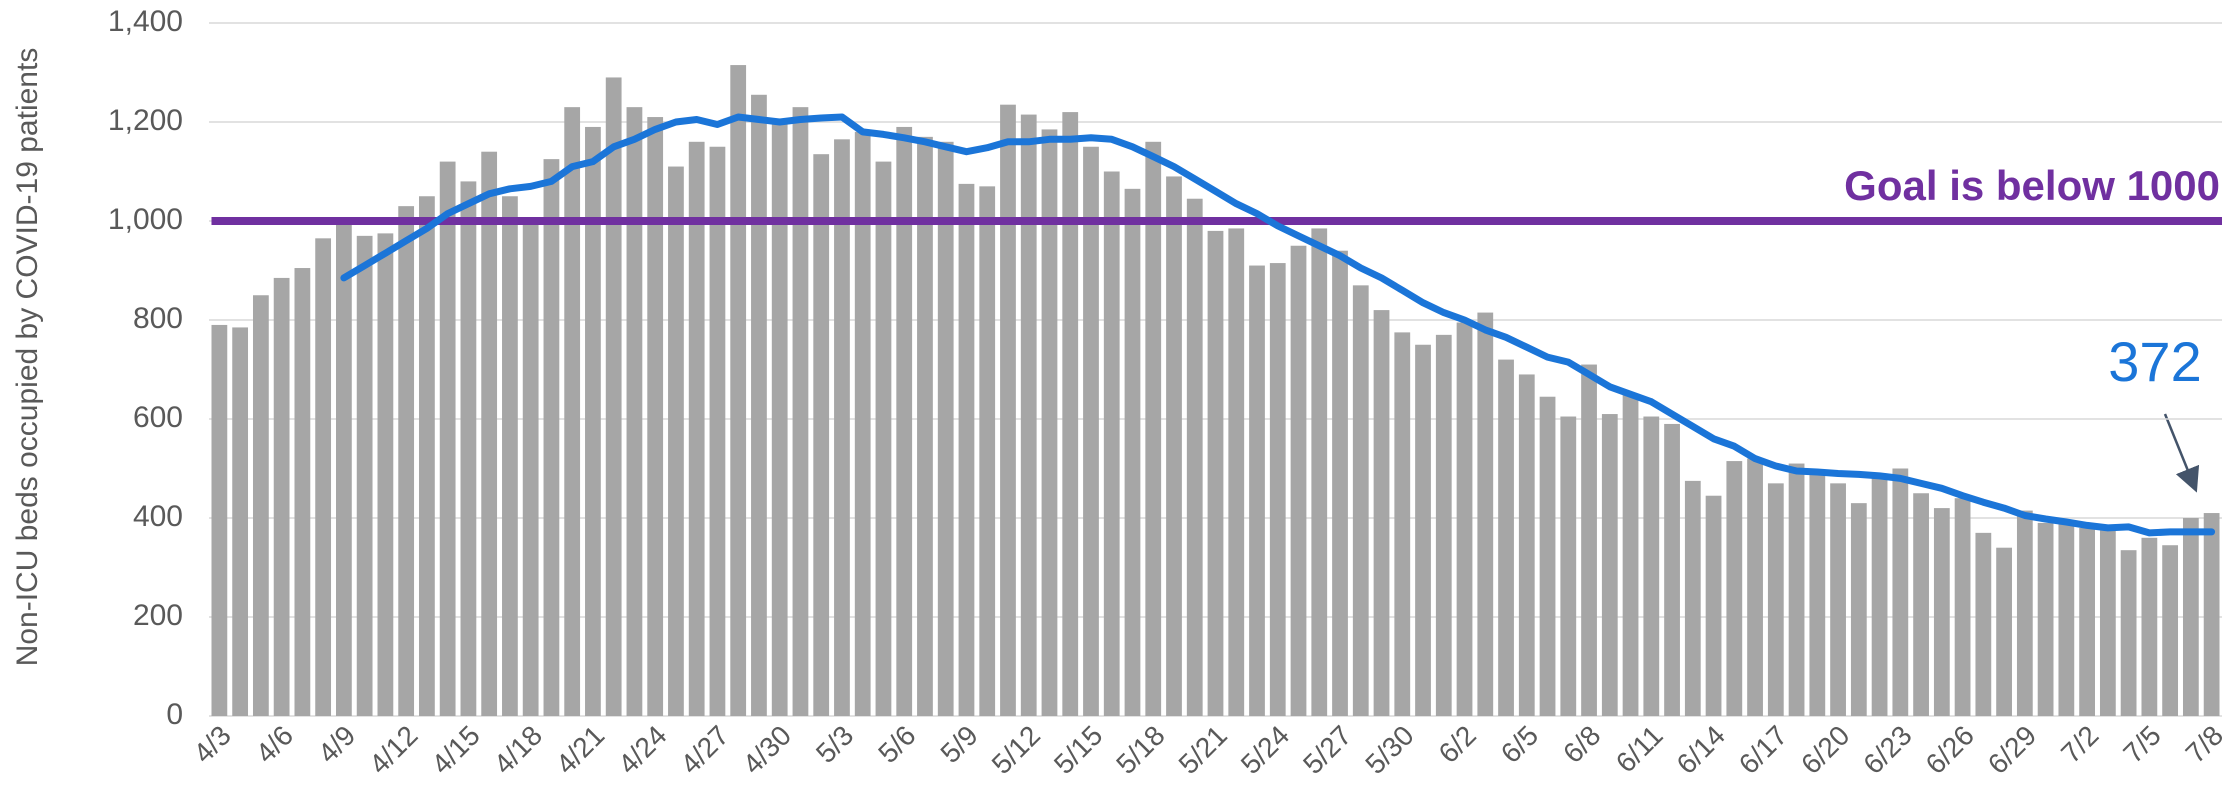  I want to click on x-tick-label: 5/3, so click(834, 744).